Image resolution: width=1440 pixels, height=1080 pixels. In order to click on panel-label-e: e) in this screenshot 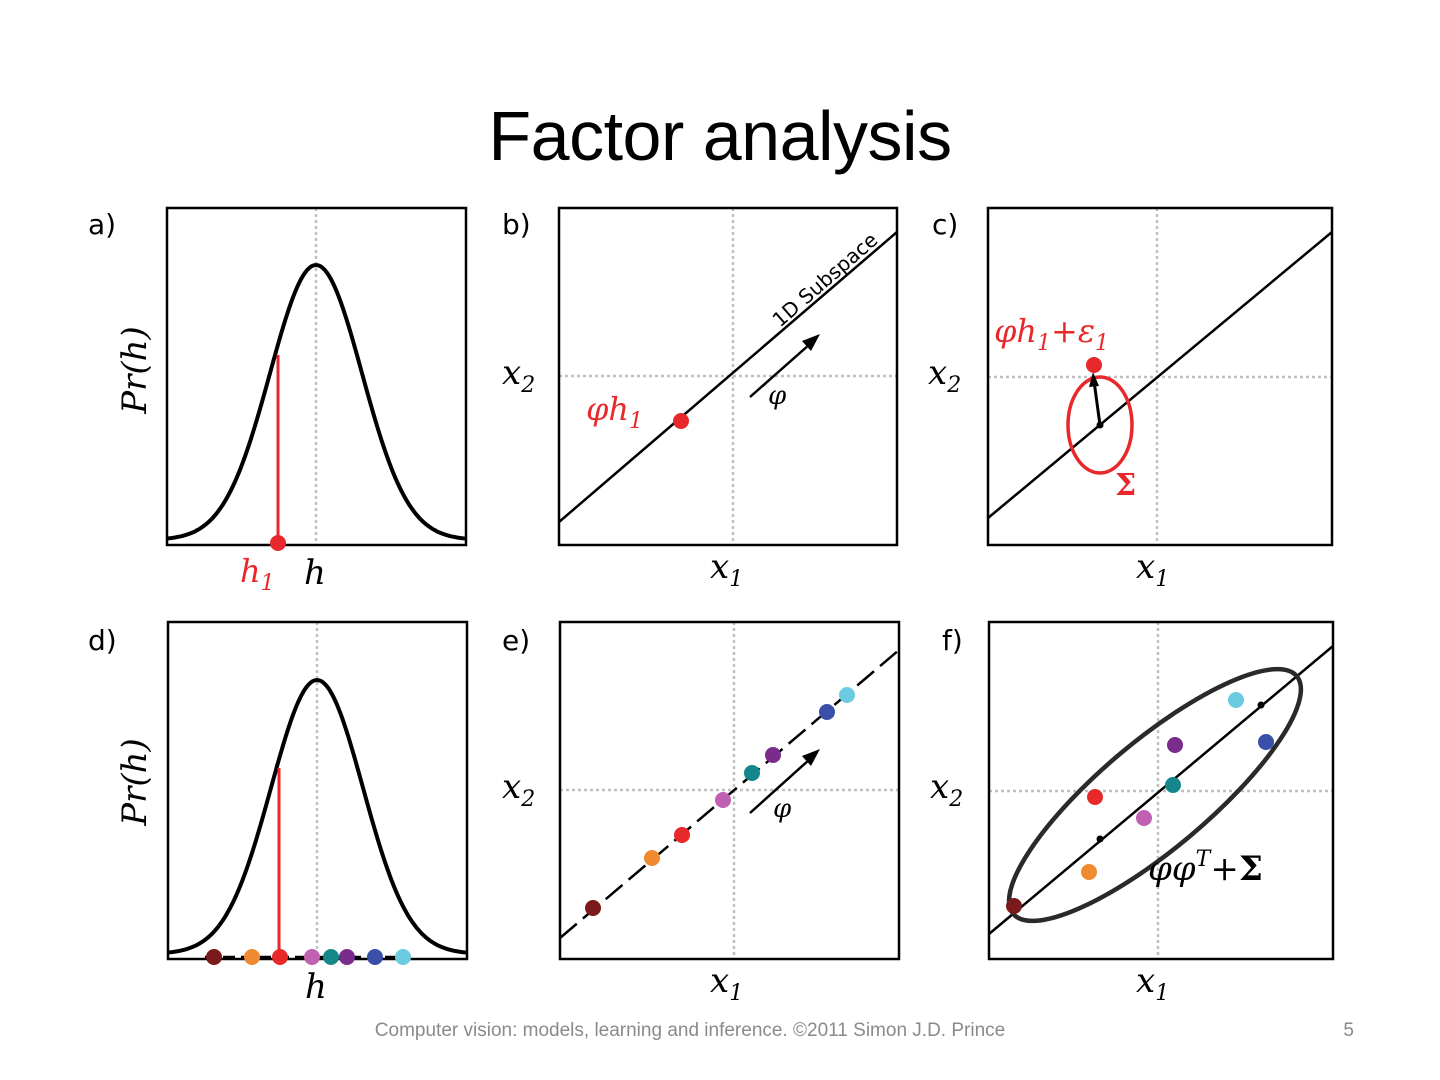, I will do `click(516, 640)`.